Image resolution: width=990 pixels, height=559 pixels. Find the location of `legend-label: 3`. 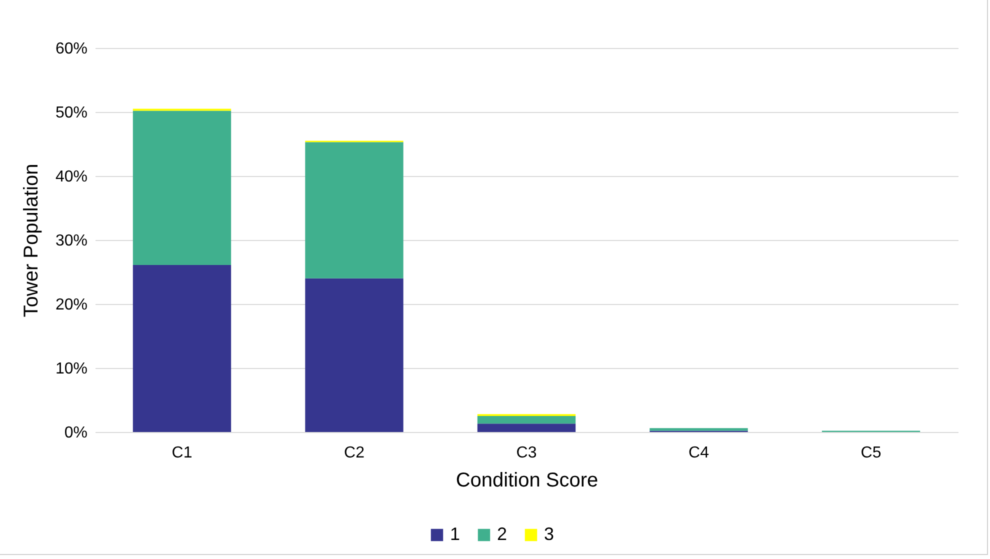

legend-label: 3 is located at coordinates (549, 534).